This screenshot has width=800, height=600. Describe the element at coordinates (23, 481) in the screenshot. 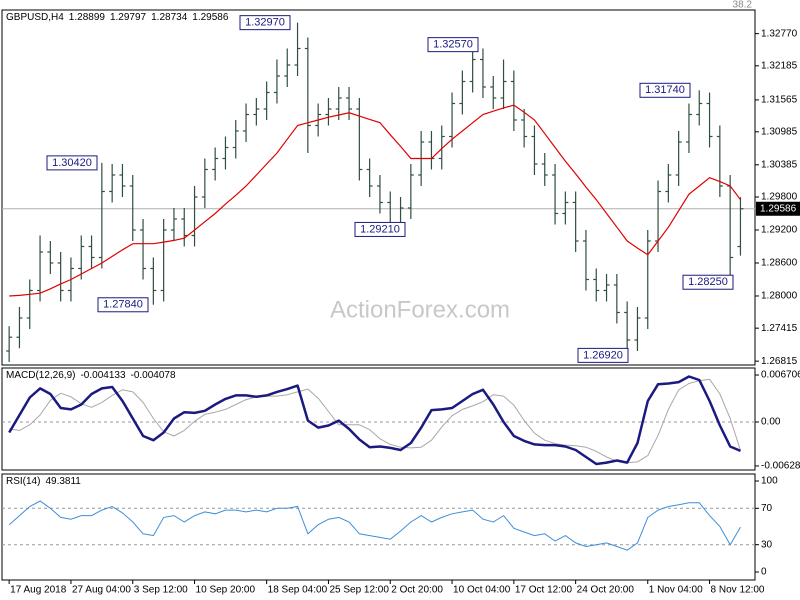

I see `title-text: RSI(14)` at that location.